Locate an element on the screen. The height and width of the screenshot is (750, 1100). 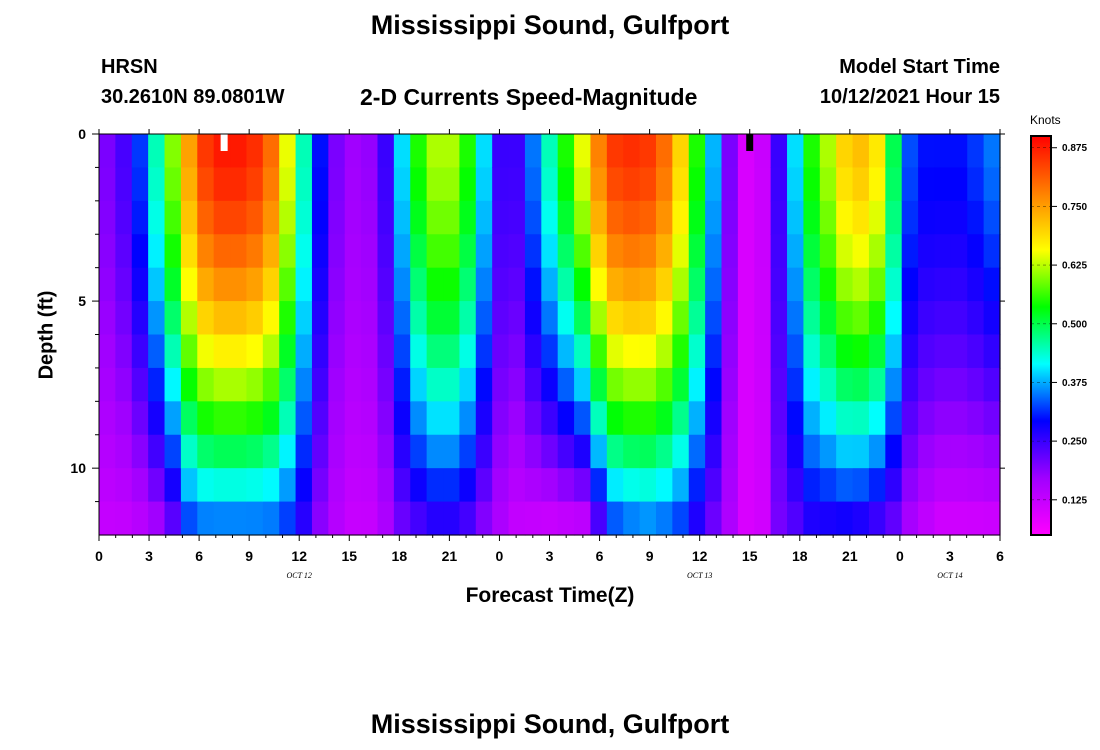
y-tick-label: 0 is located at coordinates (82, 134).